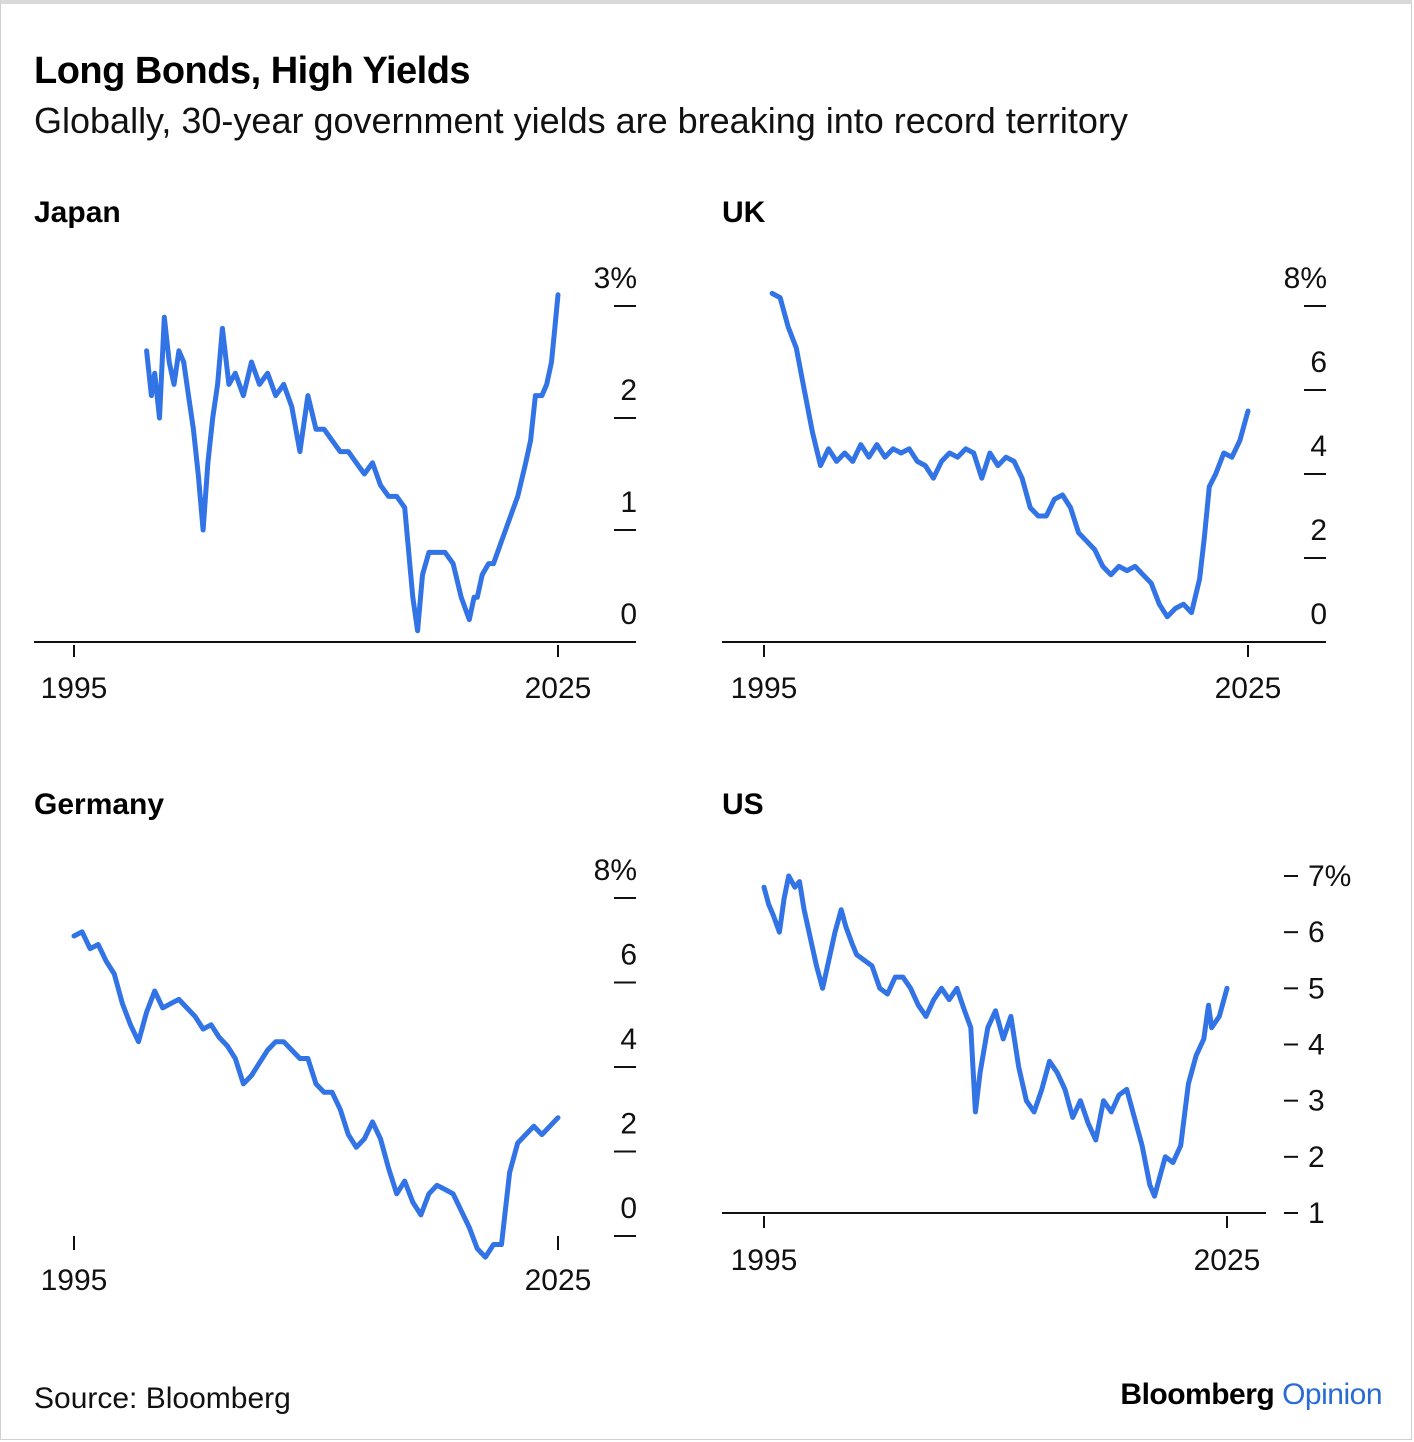 This screenshot has height=1442, width=1414. I want to click on panel-title-uk: UK, so click(744, 212).